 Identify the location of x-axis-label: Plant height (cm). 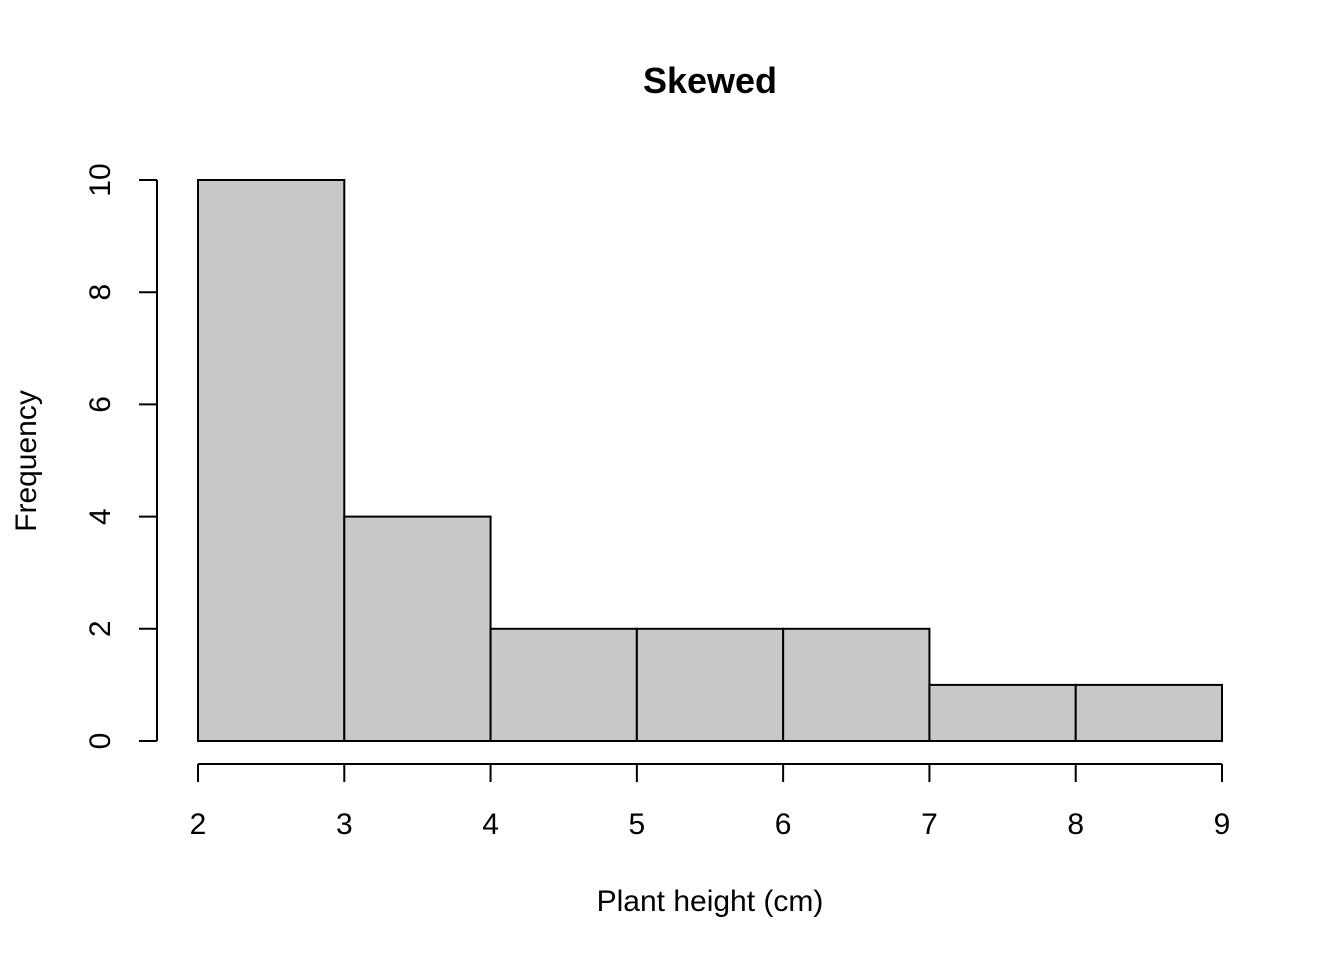
(710, 901).